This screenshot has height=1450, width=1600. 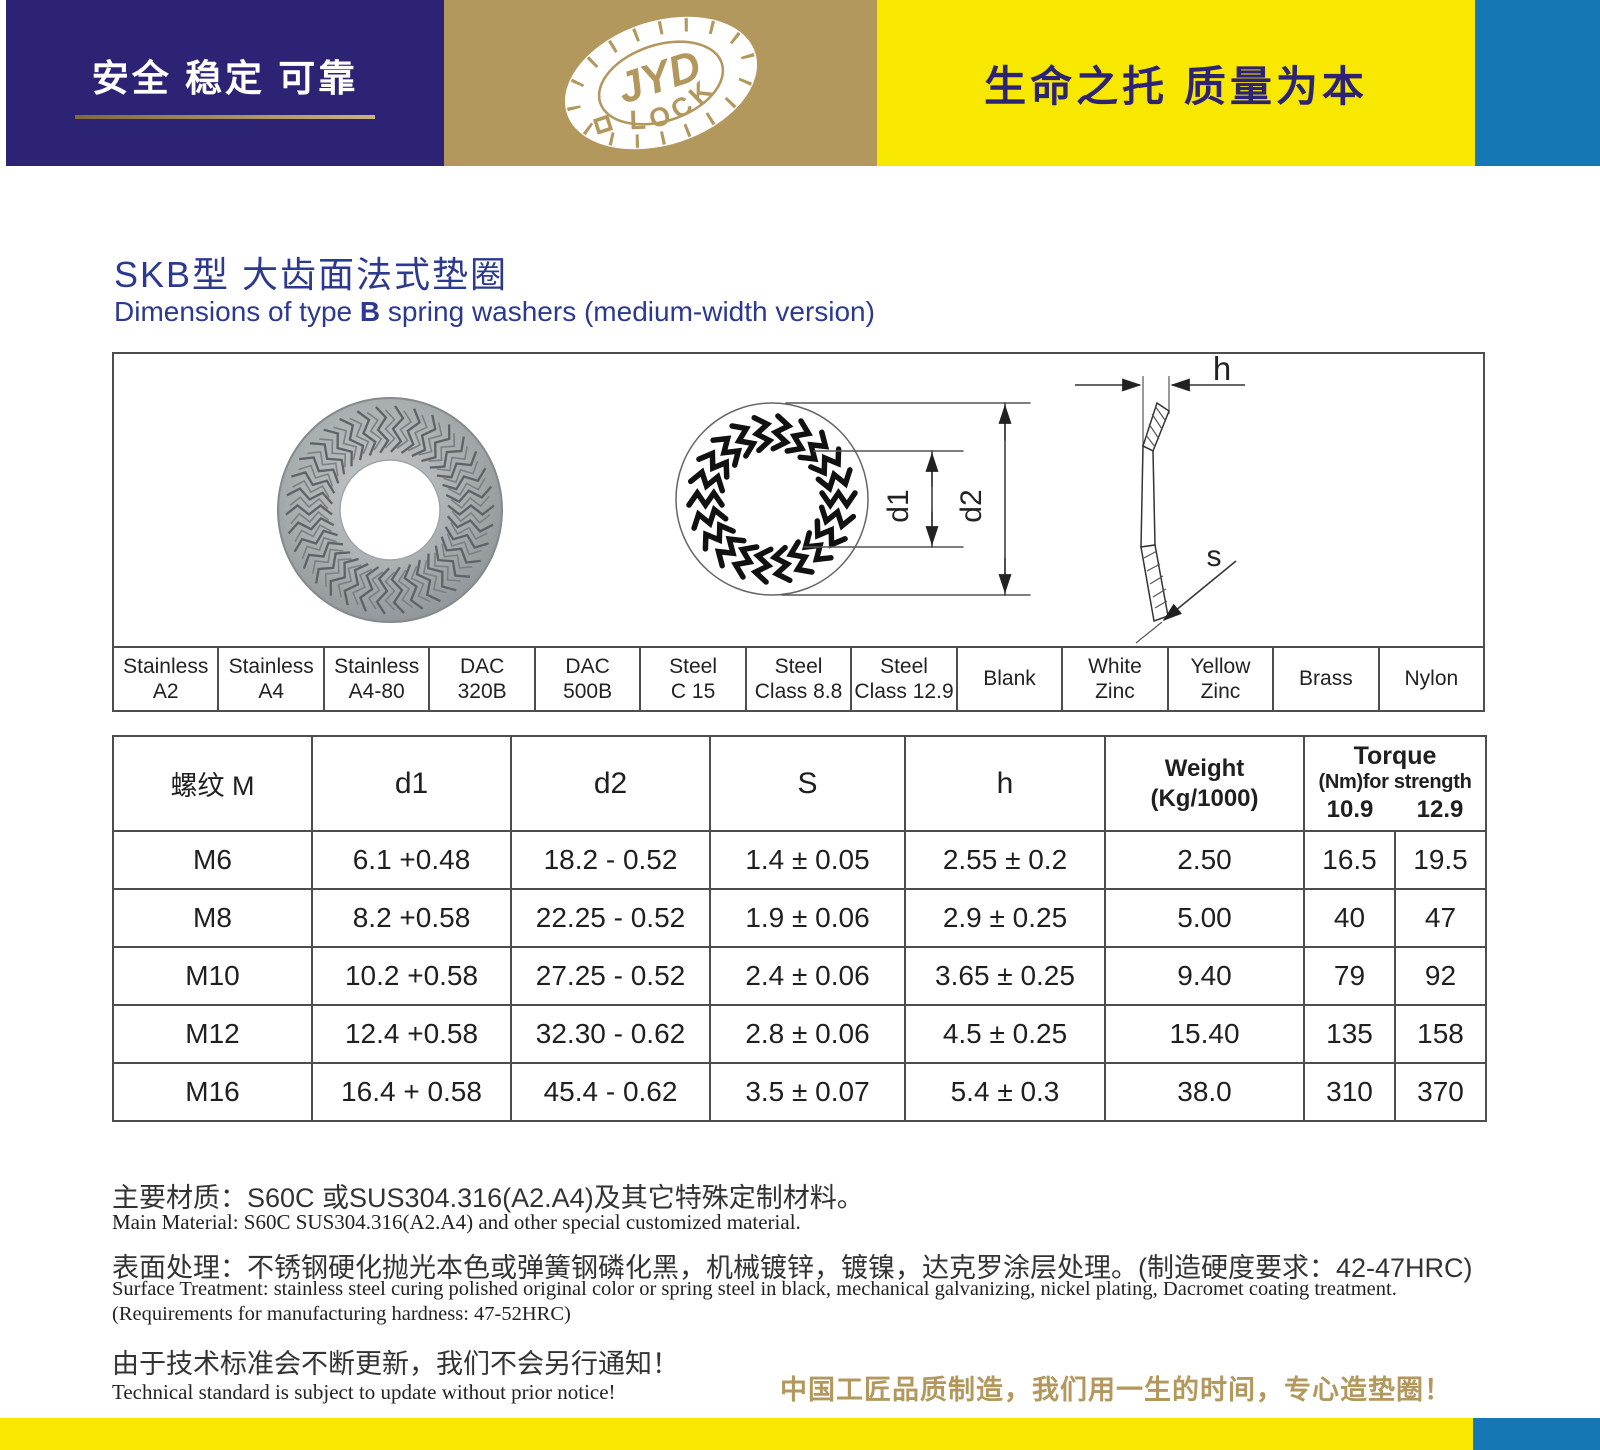 I want to click on cell-d2: 22.25 - 0.52, so click(x=610, y=918).